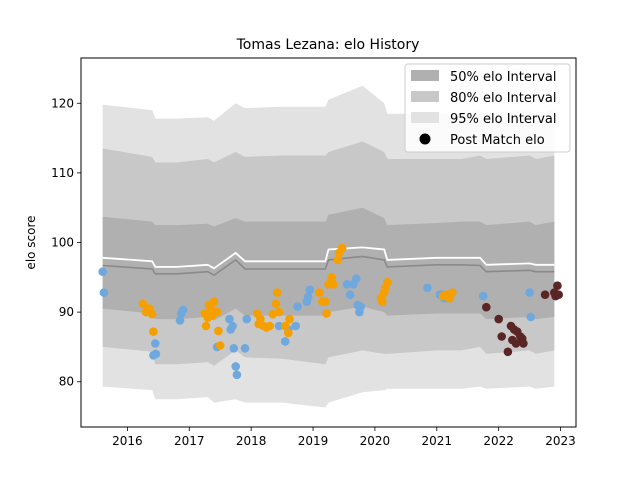 This screenshot has width=640, height=484. I want to click on y-tick-label: 80, so click(66, 382).